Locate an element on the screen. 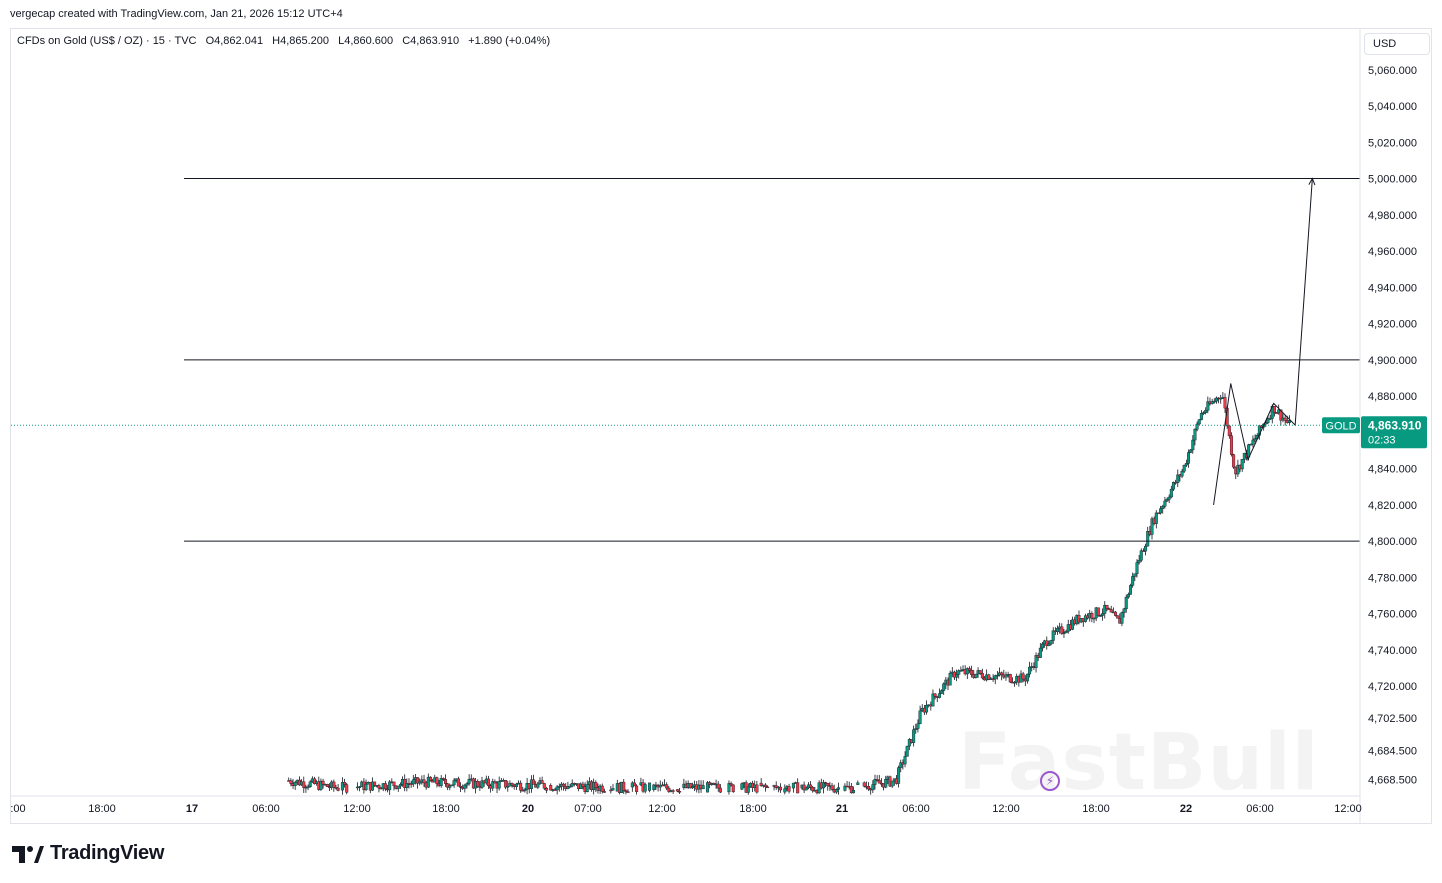 The width and height of the screenshot is (1442, 883). currency-selector: USD is located at coordinates (1397, 44).